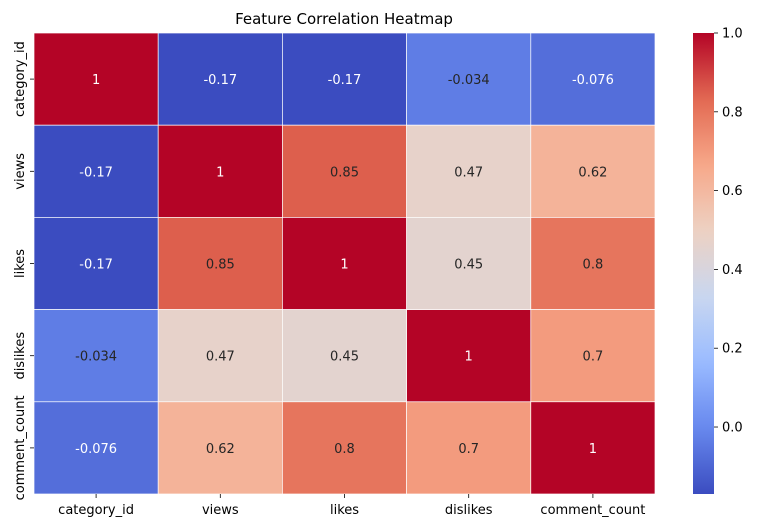  What do you see at coordinates (592, 510) in the screenshot?
I see `x-tick-label: comment_count` at bounding box center [592, 510].